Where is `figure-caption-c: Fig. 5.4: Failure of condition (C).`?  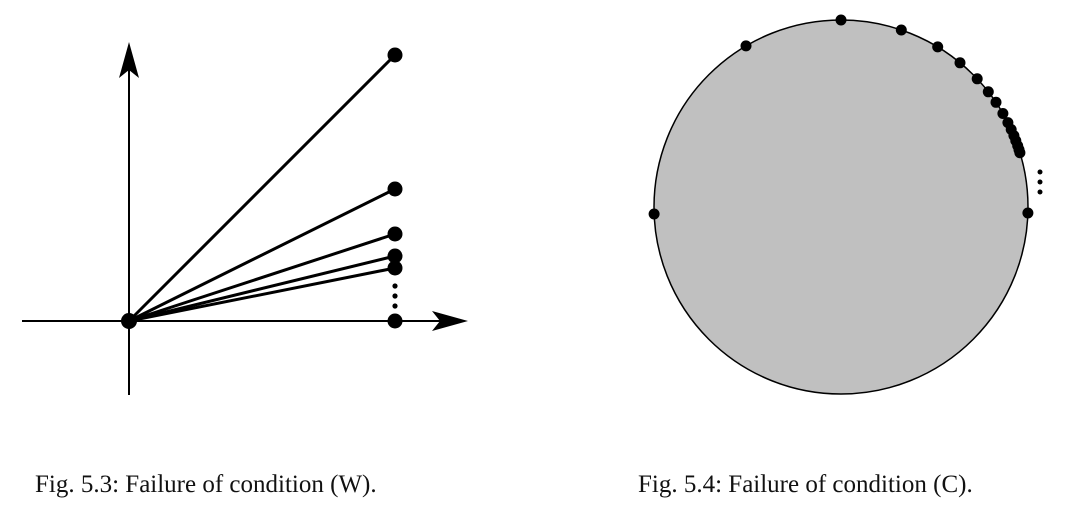 figure-caption-c: Fig. 5.4: Failure of condition (C). is located at coordinates (805, 484).